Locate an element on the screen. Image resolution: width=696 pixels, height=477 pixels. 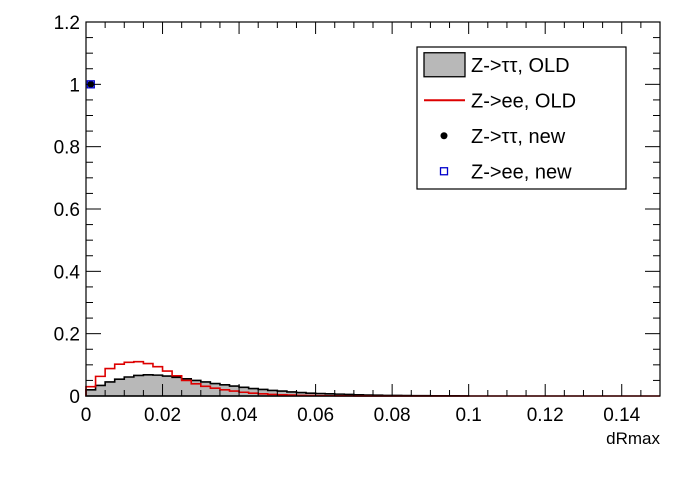
y-tick-label: 0.2 is located at coordinates (67, 335).